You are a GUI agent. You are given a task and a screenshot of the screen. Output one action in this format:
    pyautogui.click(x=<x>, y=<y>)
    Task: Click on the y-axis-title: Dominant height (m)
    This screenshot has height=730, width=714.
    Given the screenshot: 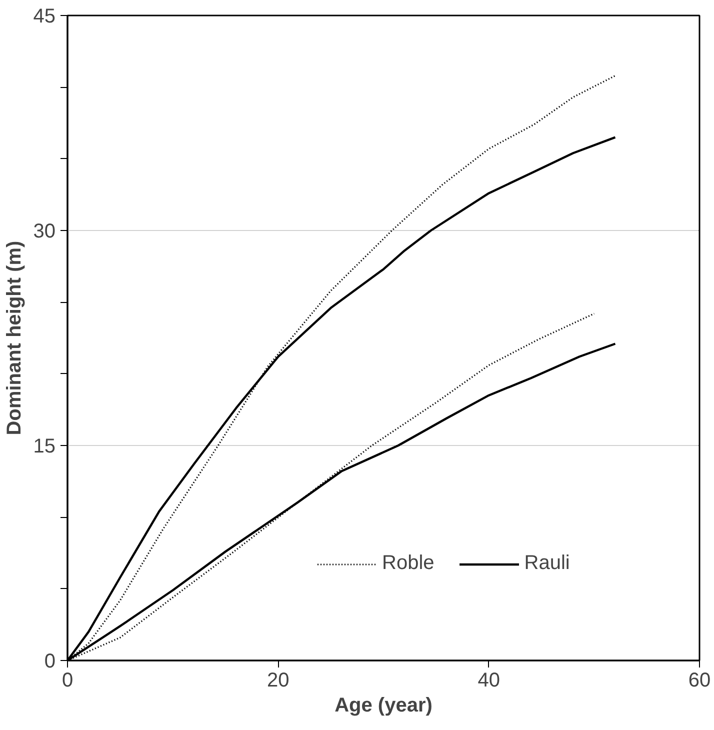 What is the action you would take?
    pyautogui.click(x=14, y=338)
    